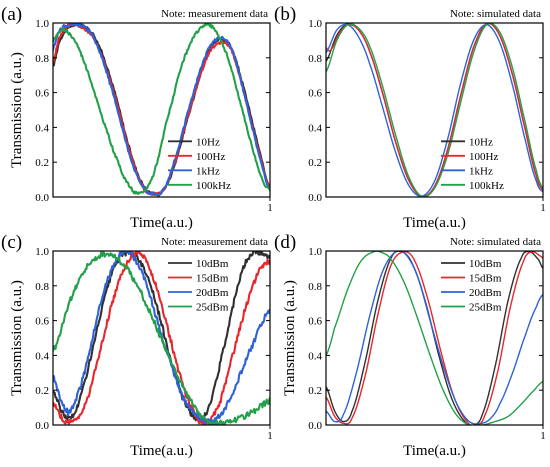  What do you see at coordinates (285, 242) in the screenshot?
I see `panel-letter: (d)` at bounding box center [285, 242].